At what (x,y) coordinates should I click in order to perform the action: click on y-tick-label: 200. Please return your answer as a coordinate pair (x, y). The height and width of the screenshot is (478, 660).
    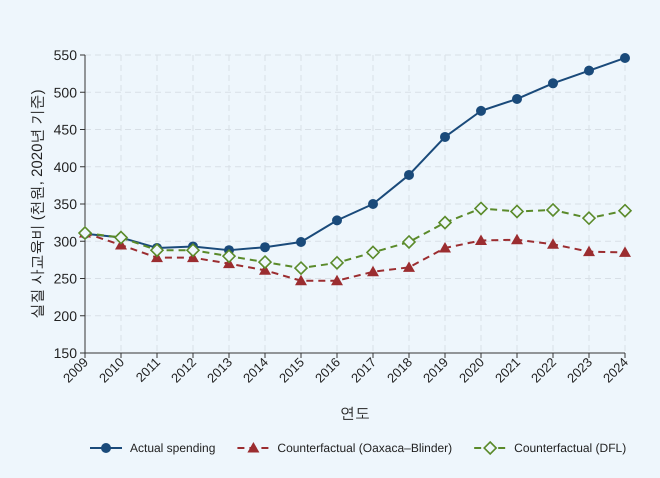
    Looking at the image, I should click on (66, 316).